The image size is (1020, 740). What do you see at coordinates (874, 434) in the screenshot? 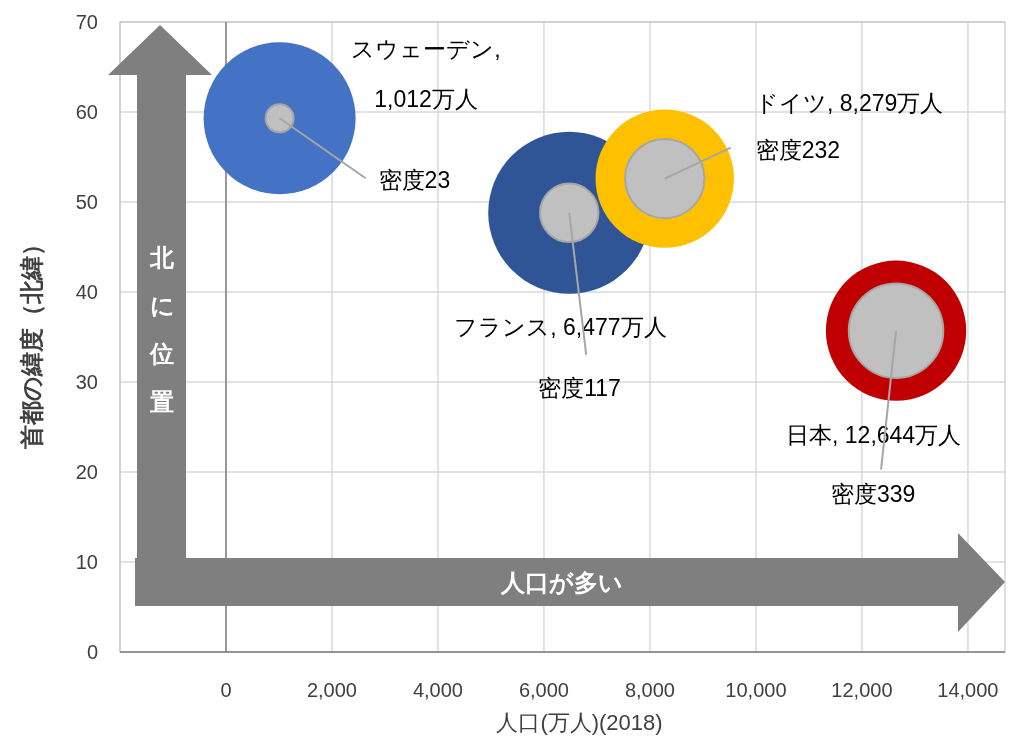
I see `annotation: 日本, 12,644万人` at bounding box center [874, 434].